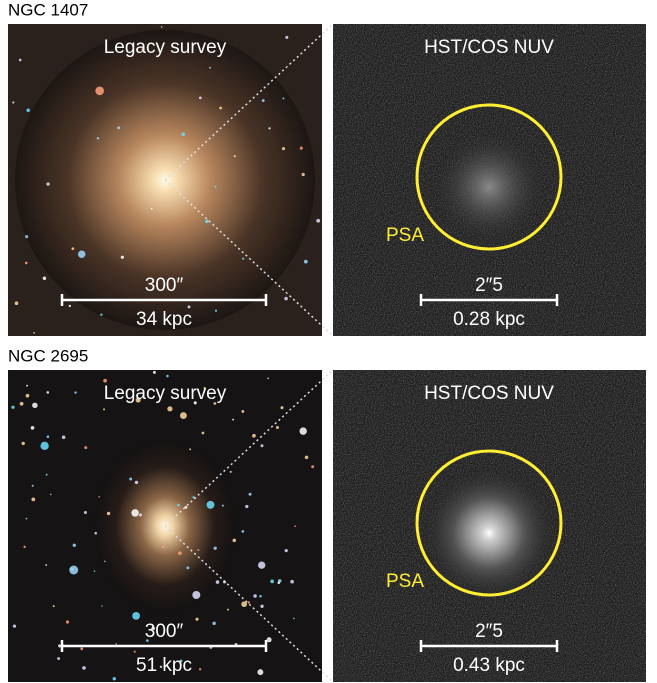 This screenshot has height=683, width=657. Describe the element at coordinates (48, 9) in the screenshot. I see `panel-title: NGC 1407` at that location.